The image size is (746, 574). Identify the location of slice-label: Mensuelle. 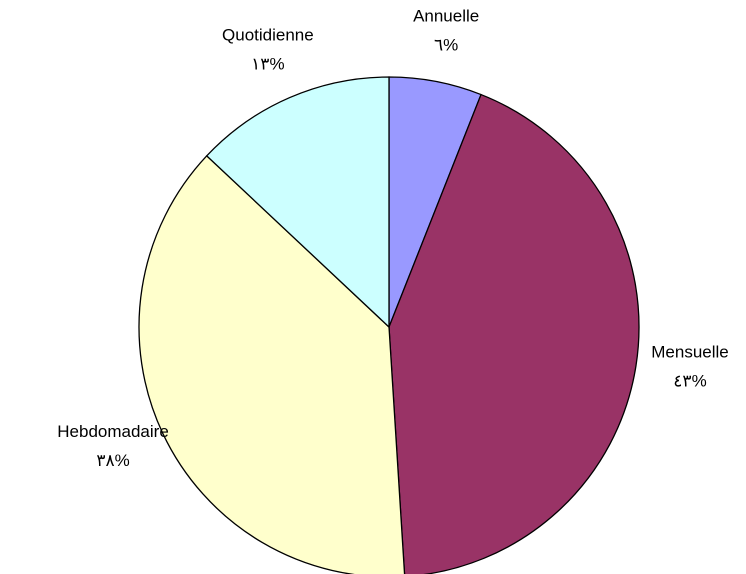
(690, 352).